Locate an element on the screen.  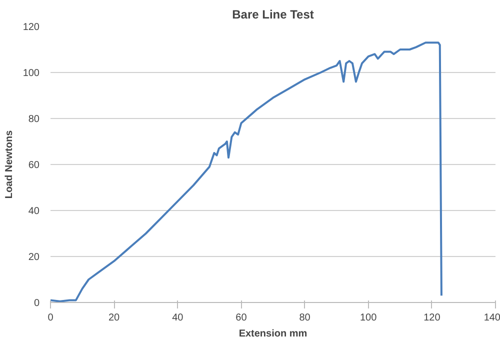
x-tick-label: 0 is located at coordinates (51, 318).